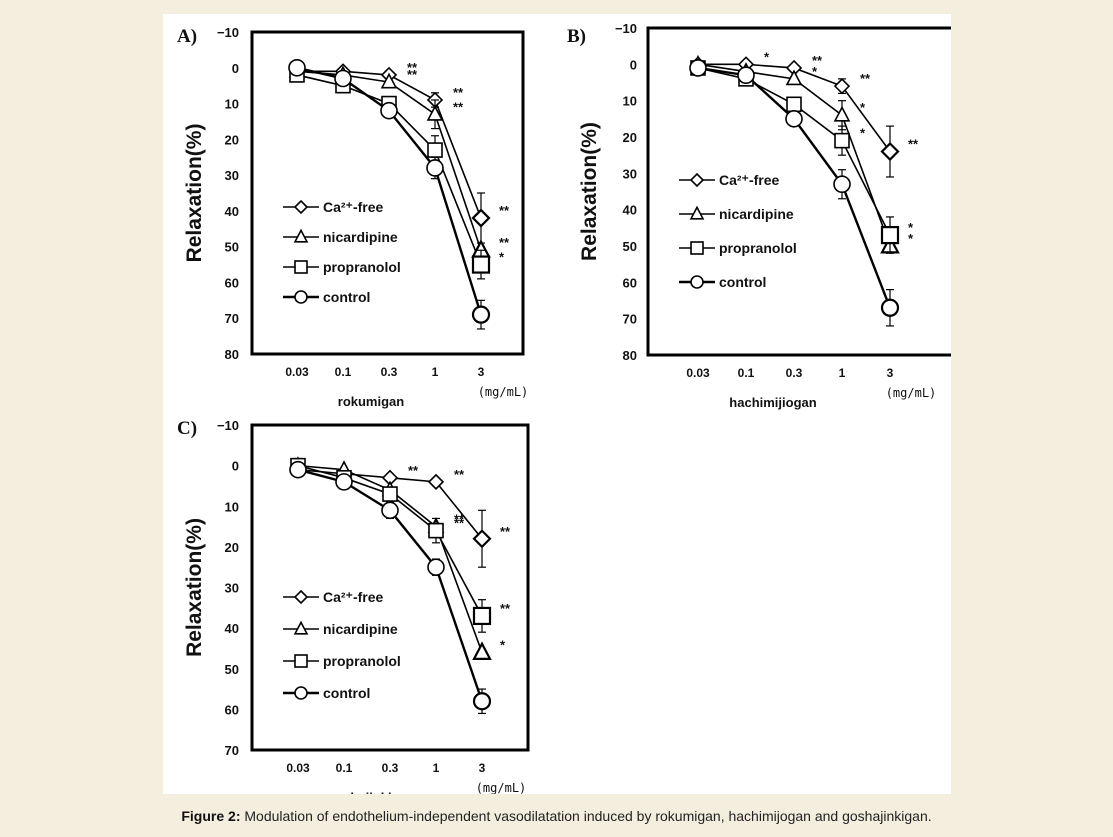 The height and width of the screenshot is (837, 1113). Describe the element at coordinates (630, 355) in the screenshot. I see `panel-b-y-tick-label: 80` at that location.